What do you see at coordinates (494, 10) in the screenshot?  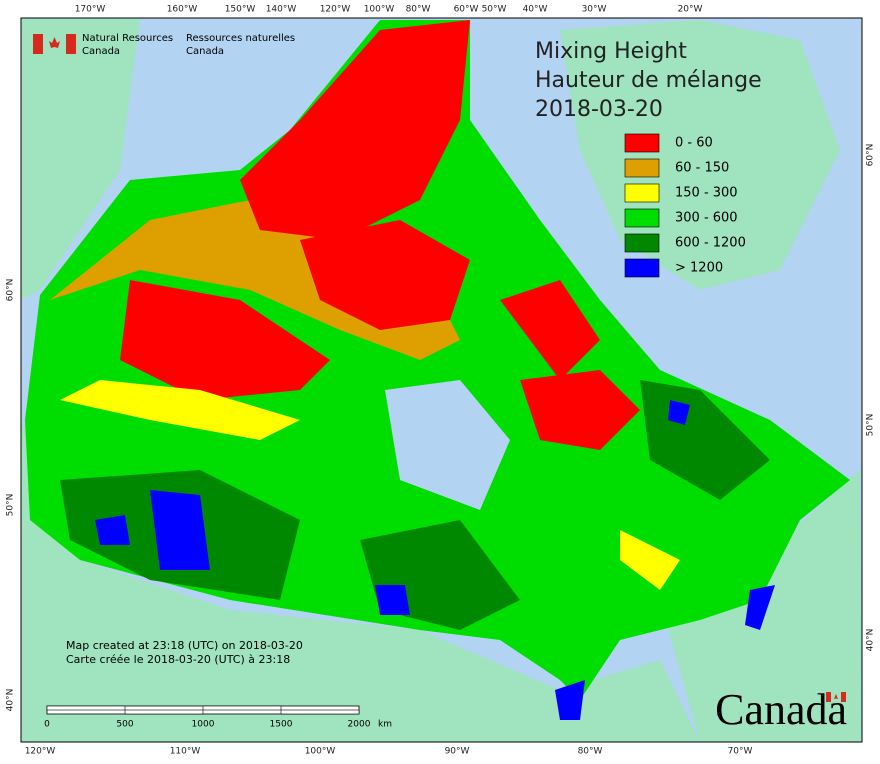 I see `longitude-label: 50°W` at bounding box center [494, 10].